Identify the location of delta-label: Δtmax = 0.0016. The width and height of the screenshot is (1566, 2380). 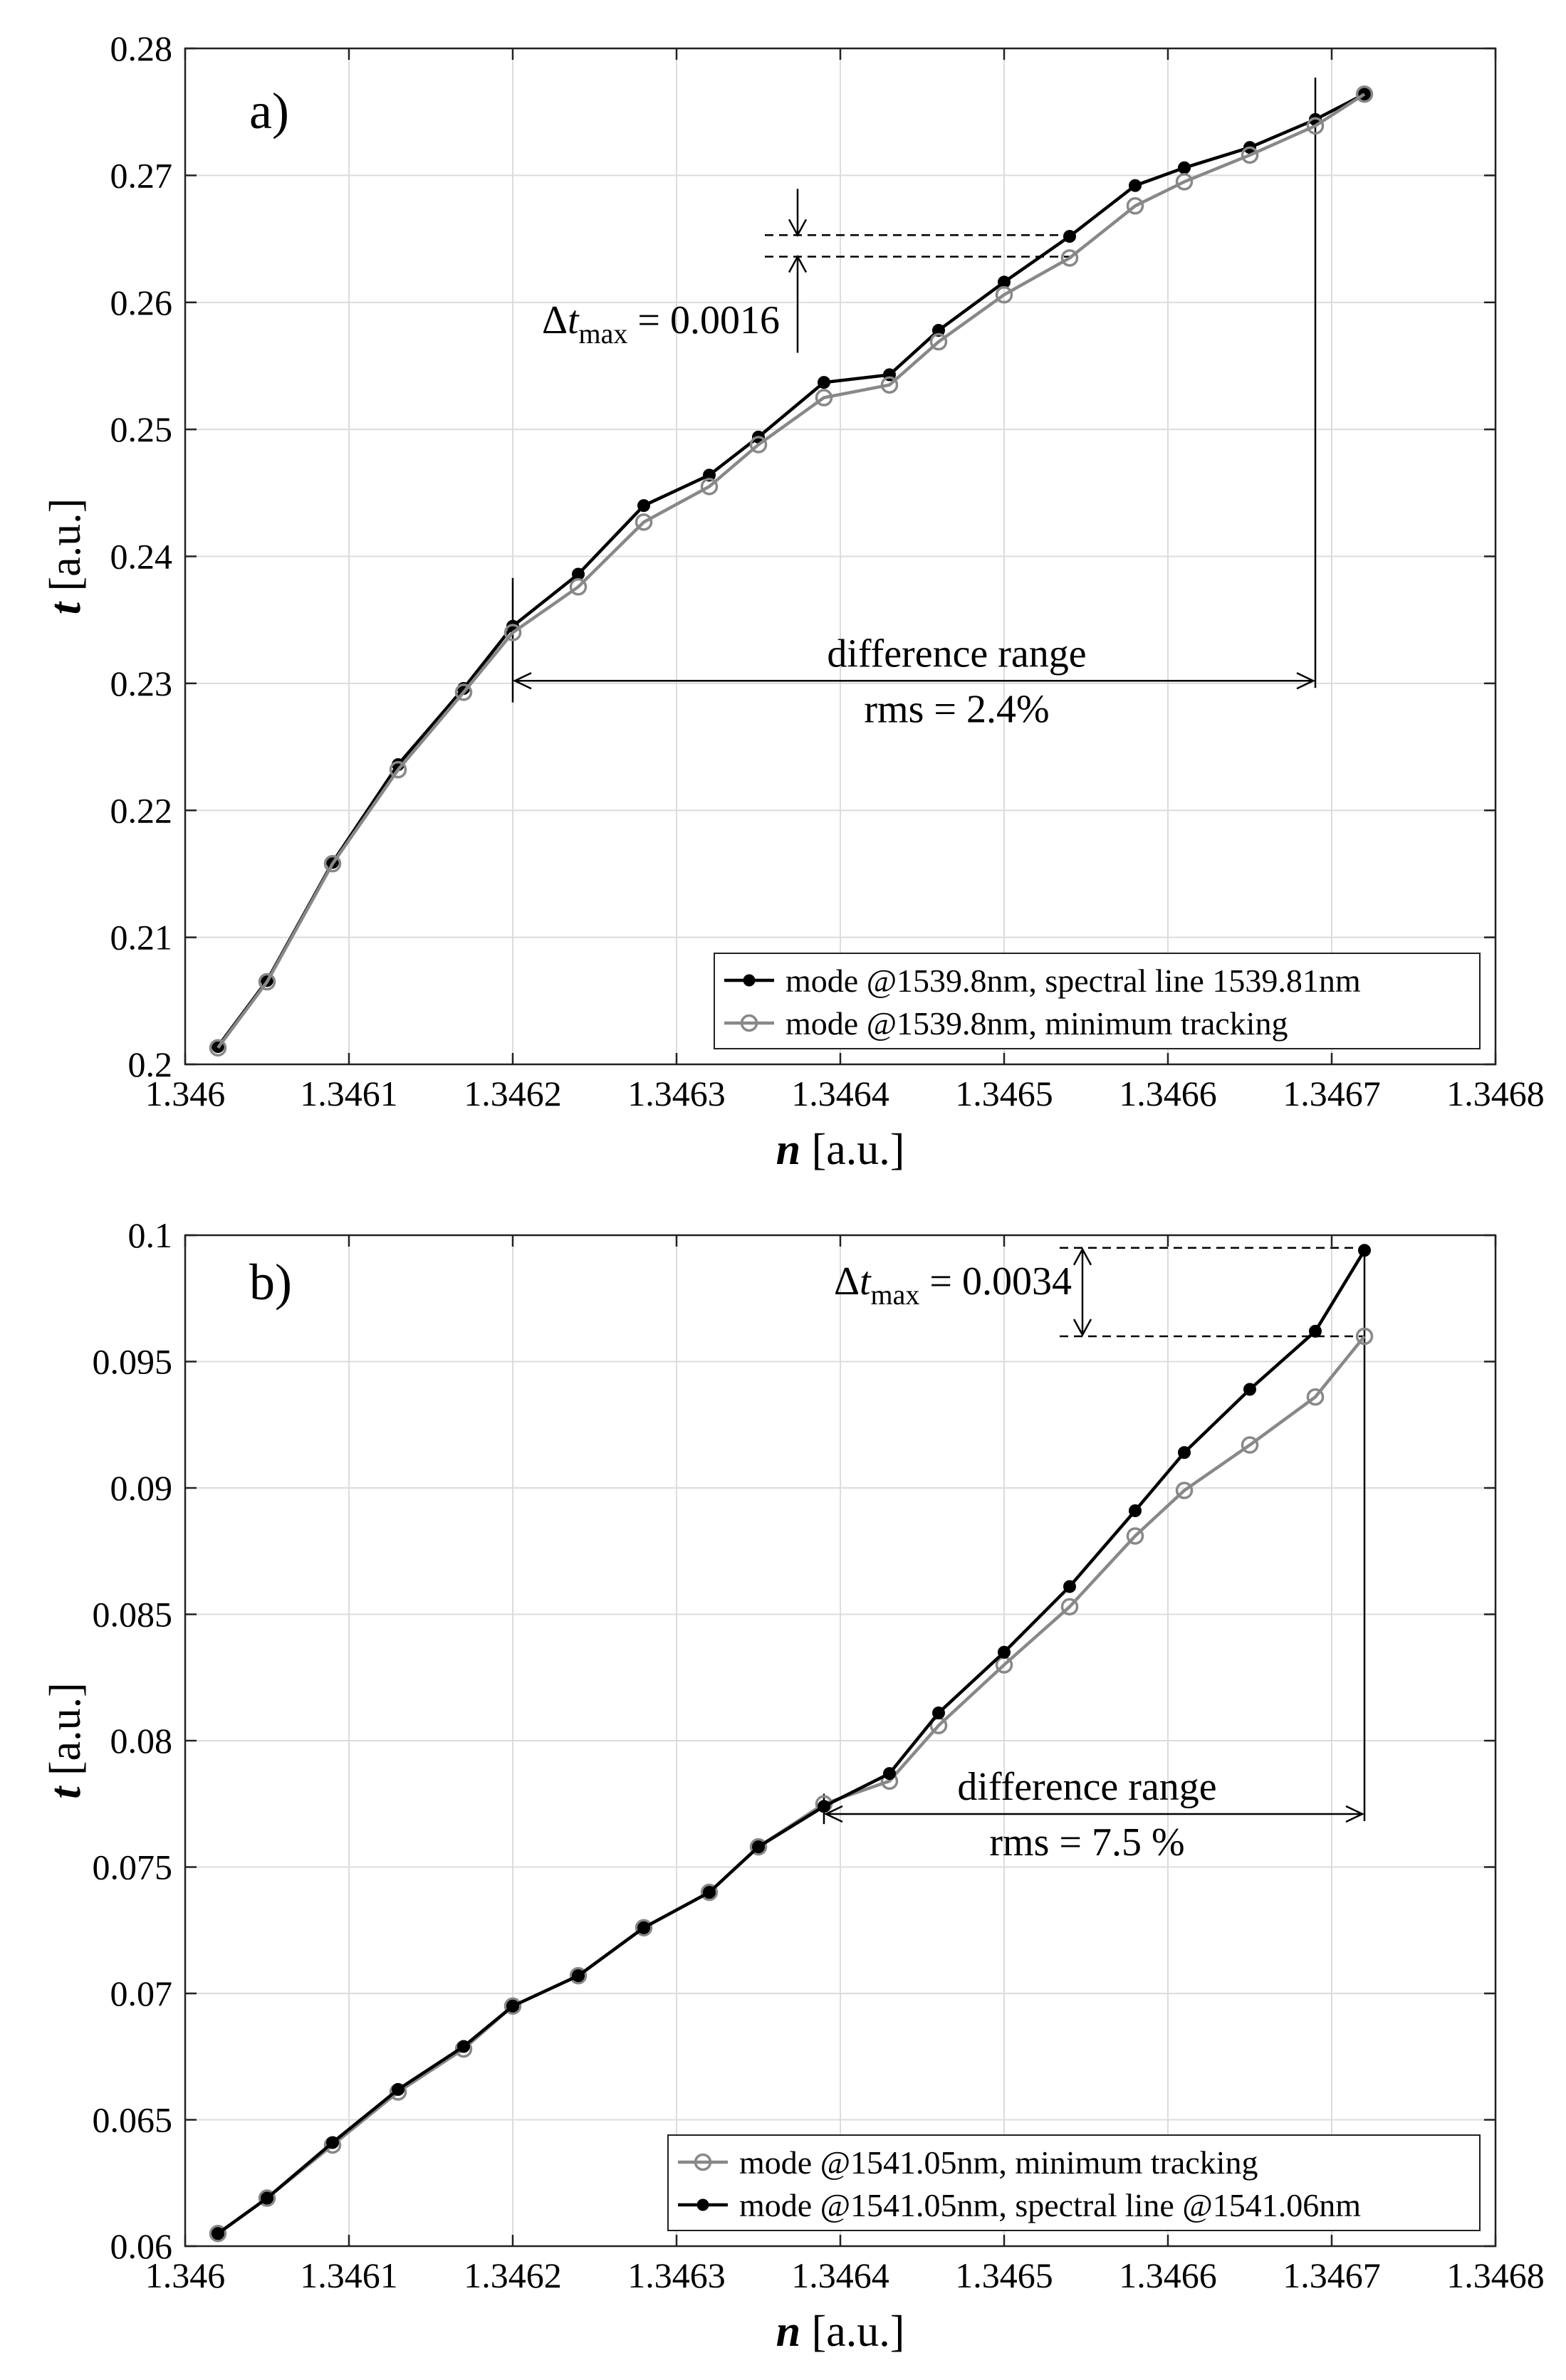
(661, 324).